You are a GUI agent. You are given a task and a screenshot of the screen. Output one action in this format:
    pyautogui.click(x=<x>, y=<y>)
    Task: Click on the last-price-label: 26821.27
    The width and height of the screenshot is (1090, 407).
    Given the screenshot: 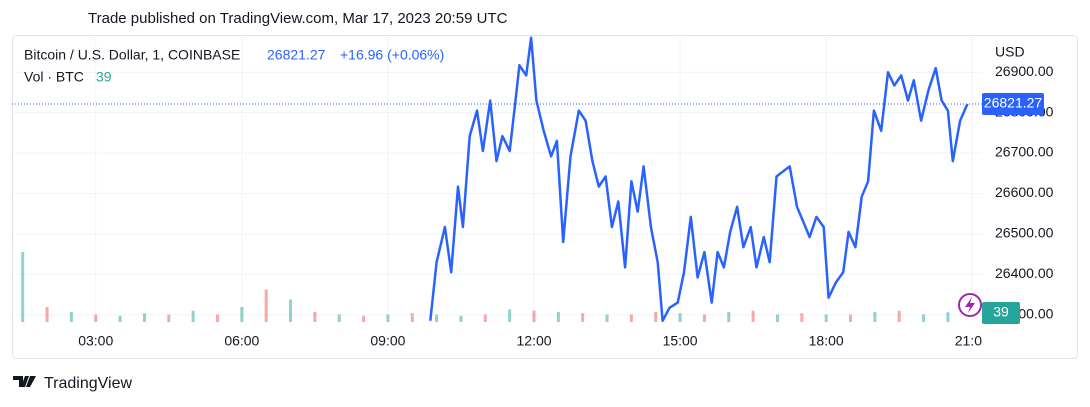 What is the action you would take?
    pyautogui.click(x=1013, y=103)
    